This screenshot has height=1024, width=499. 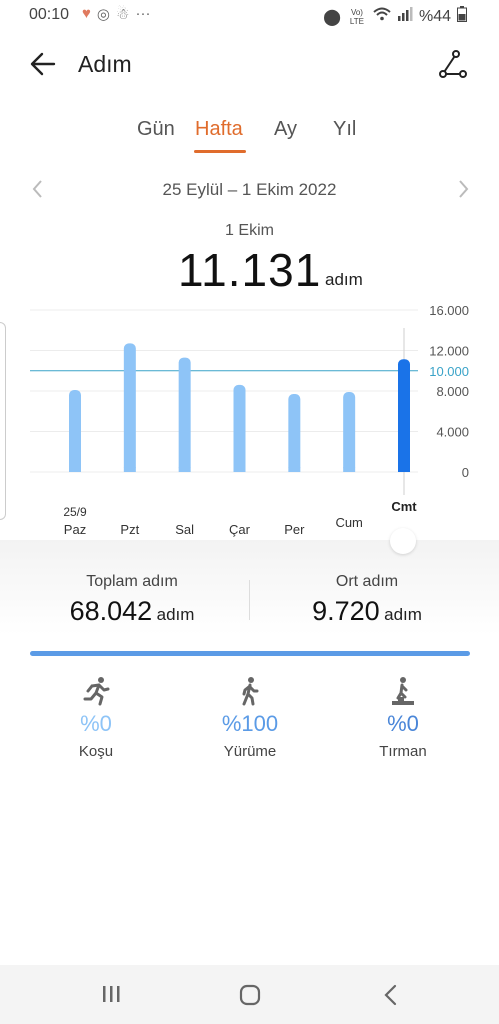 I want to click on selected-step-count: 11.131, so click(x=250, y=270).